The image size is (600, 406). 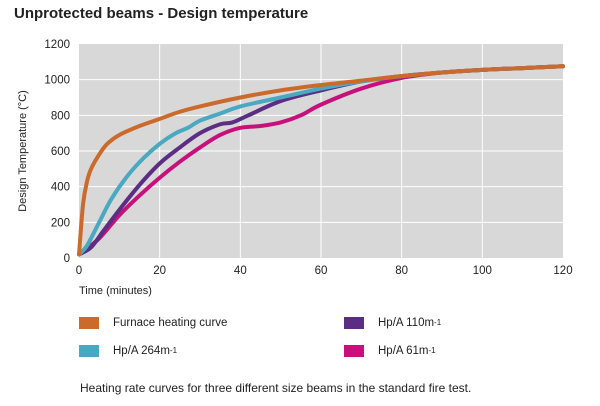 What do you see at coordinates (159, 271) in the screenshot?
I see `x-tick-label: 20` at bounding box center [159, 271].